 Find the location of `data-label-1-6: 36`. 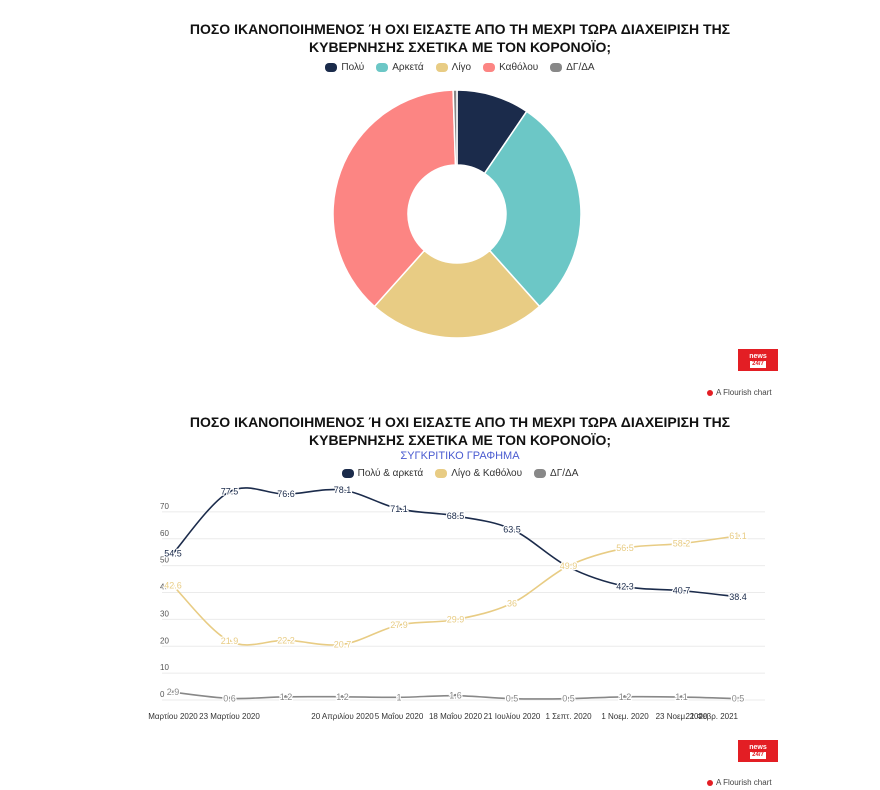

data-label-1-6: 36 is located at coordinates (512, 603).